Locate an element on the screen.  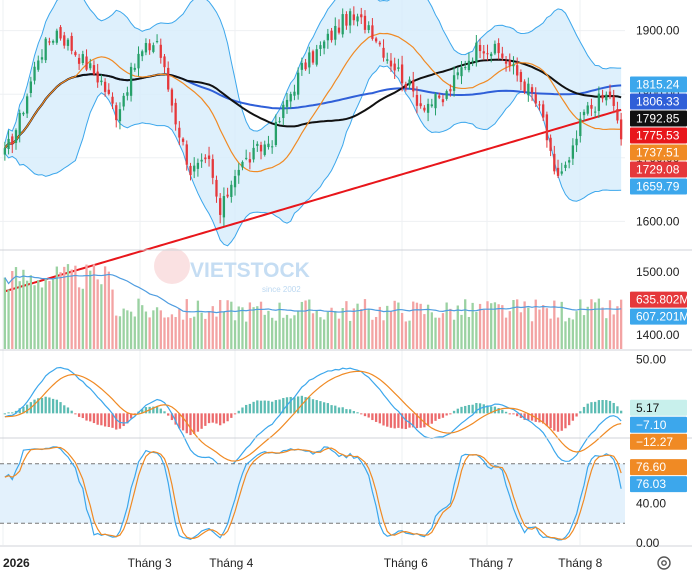
stochastic-band is located at coordinates (312, 493).